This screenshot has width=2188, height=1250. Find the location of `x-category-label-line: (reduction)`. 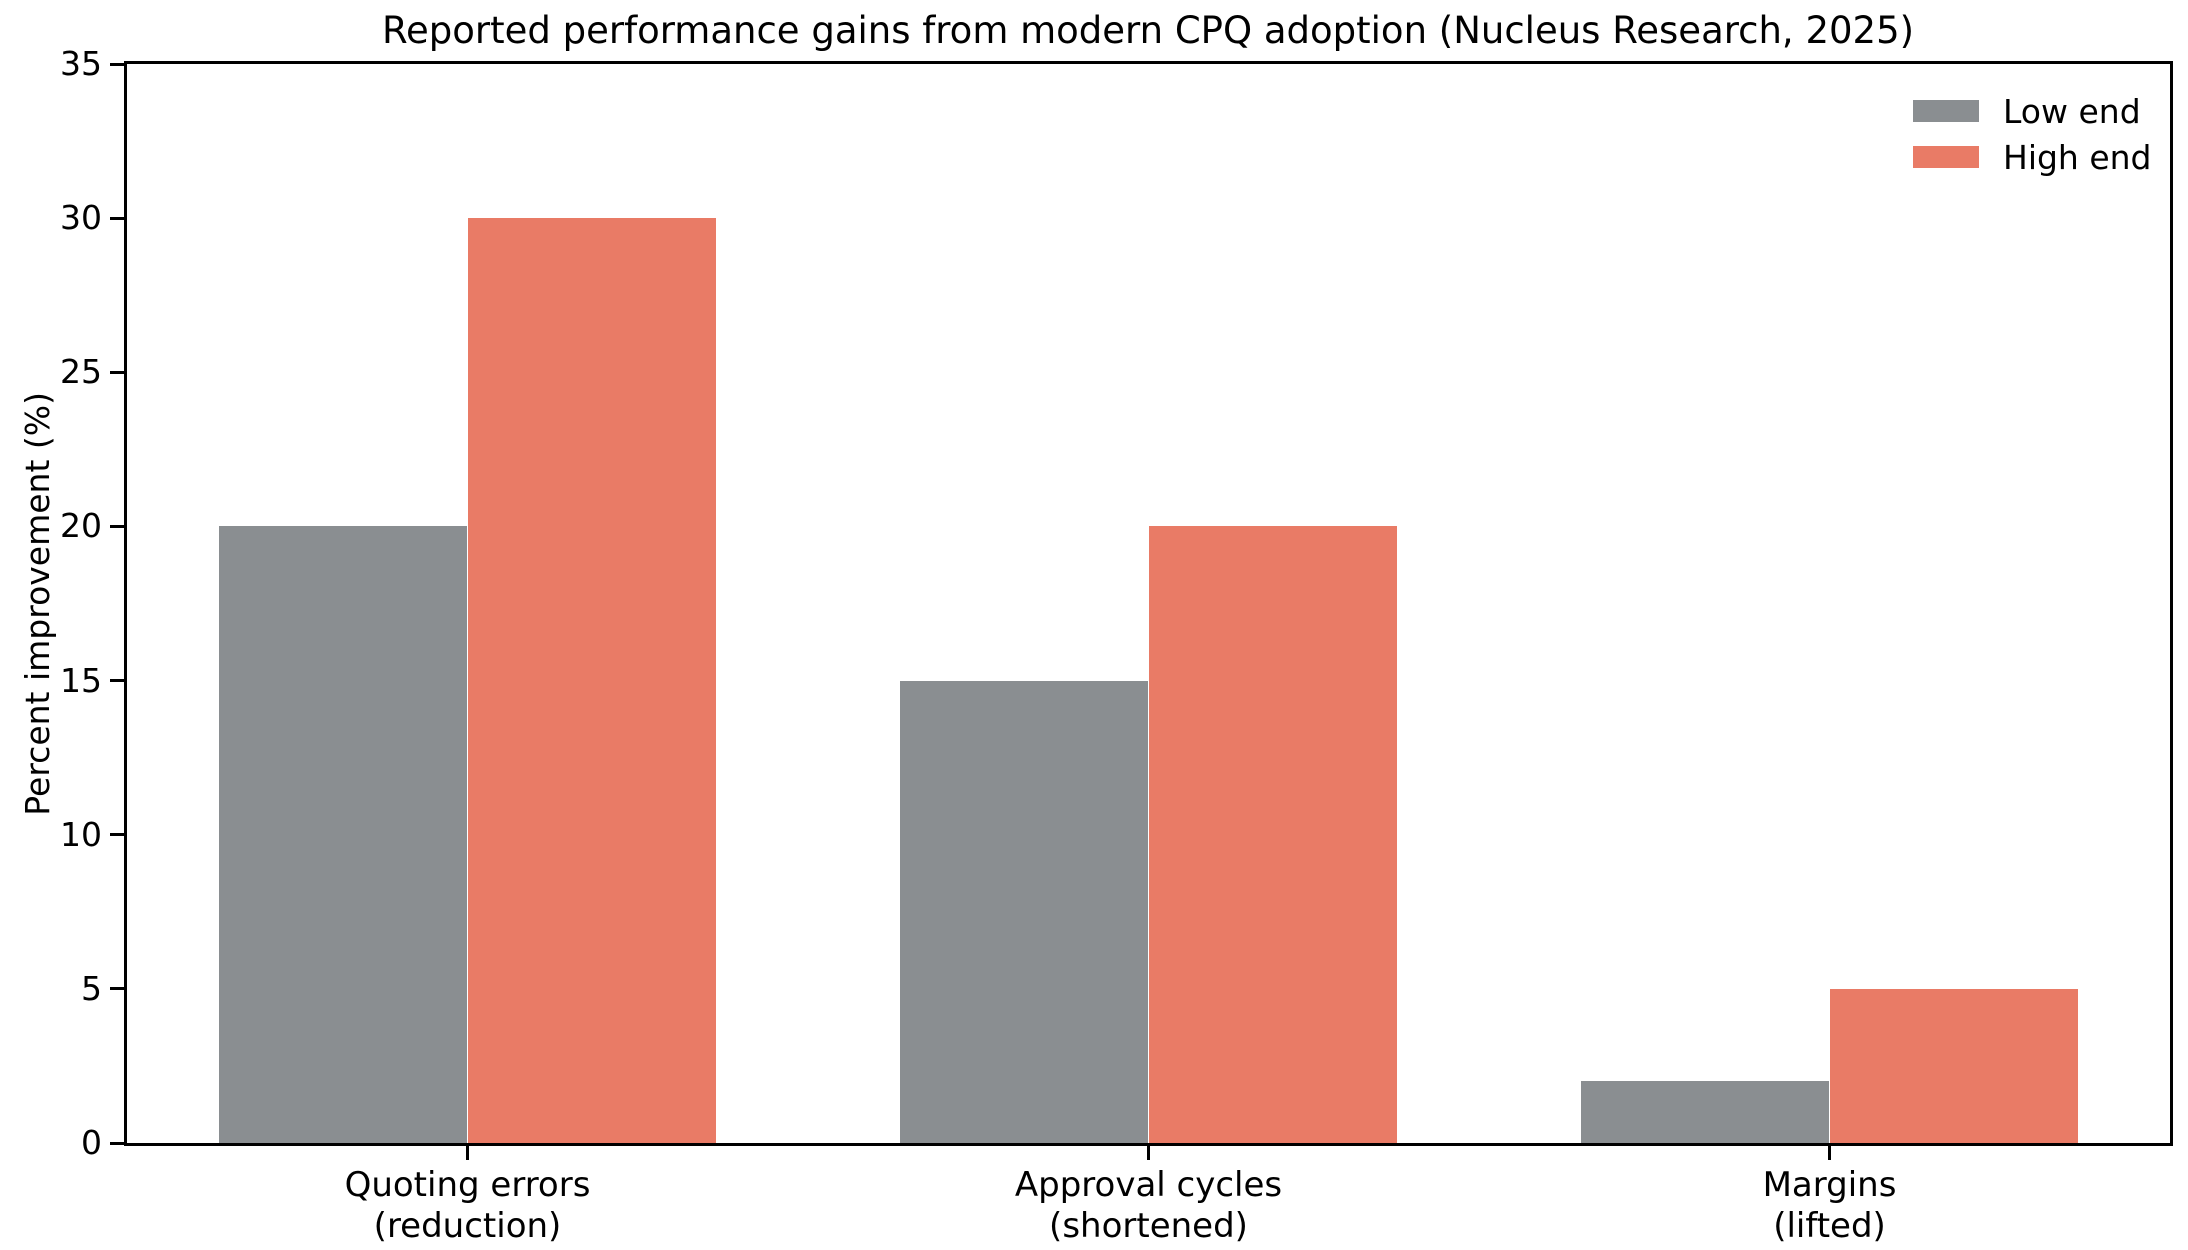

x-category-label-line: (reduction) is located at coordinates (467, 1226).